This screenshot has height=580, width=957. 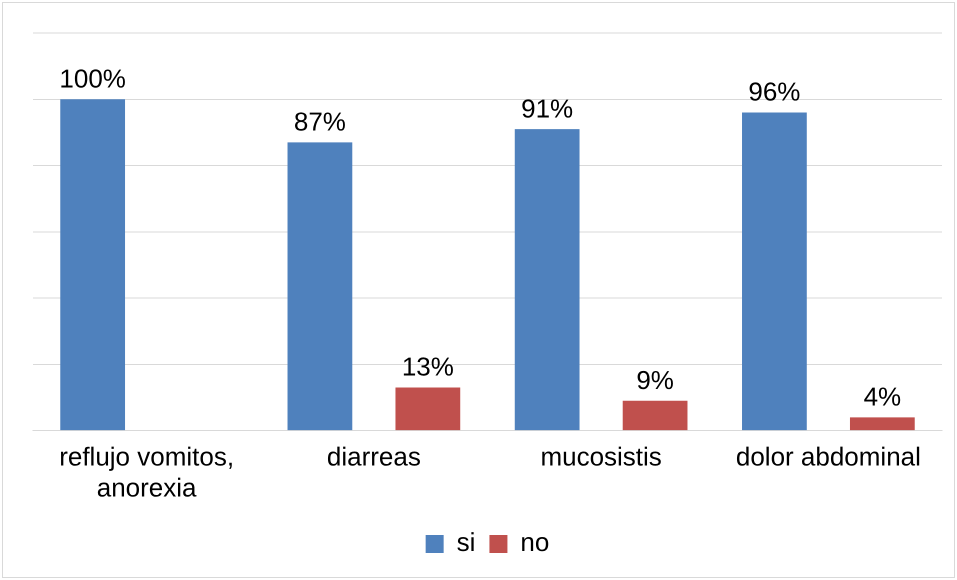 I want to click on x-tick-label: mucosistis, so click(x=601, y=456).